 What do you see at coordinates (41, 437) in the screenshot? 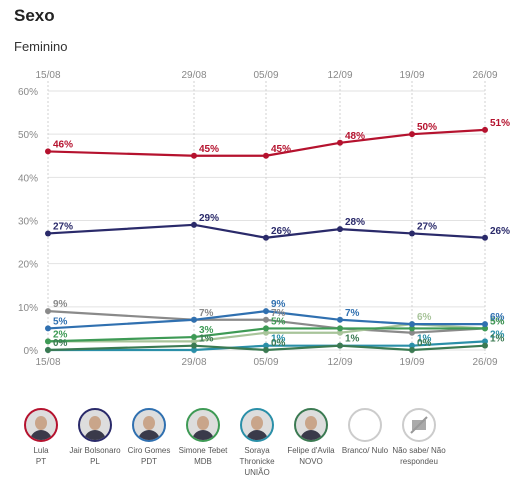
I see `legend-item: Lula PT` at bounding box center [41, 437].